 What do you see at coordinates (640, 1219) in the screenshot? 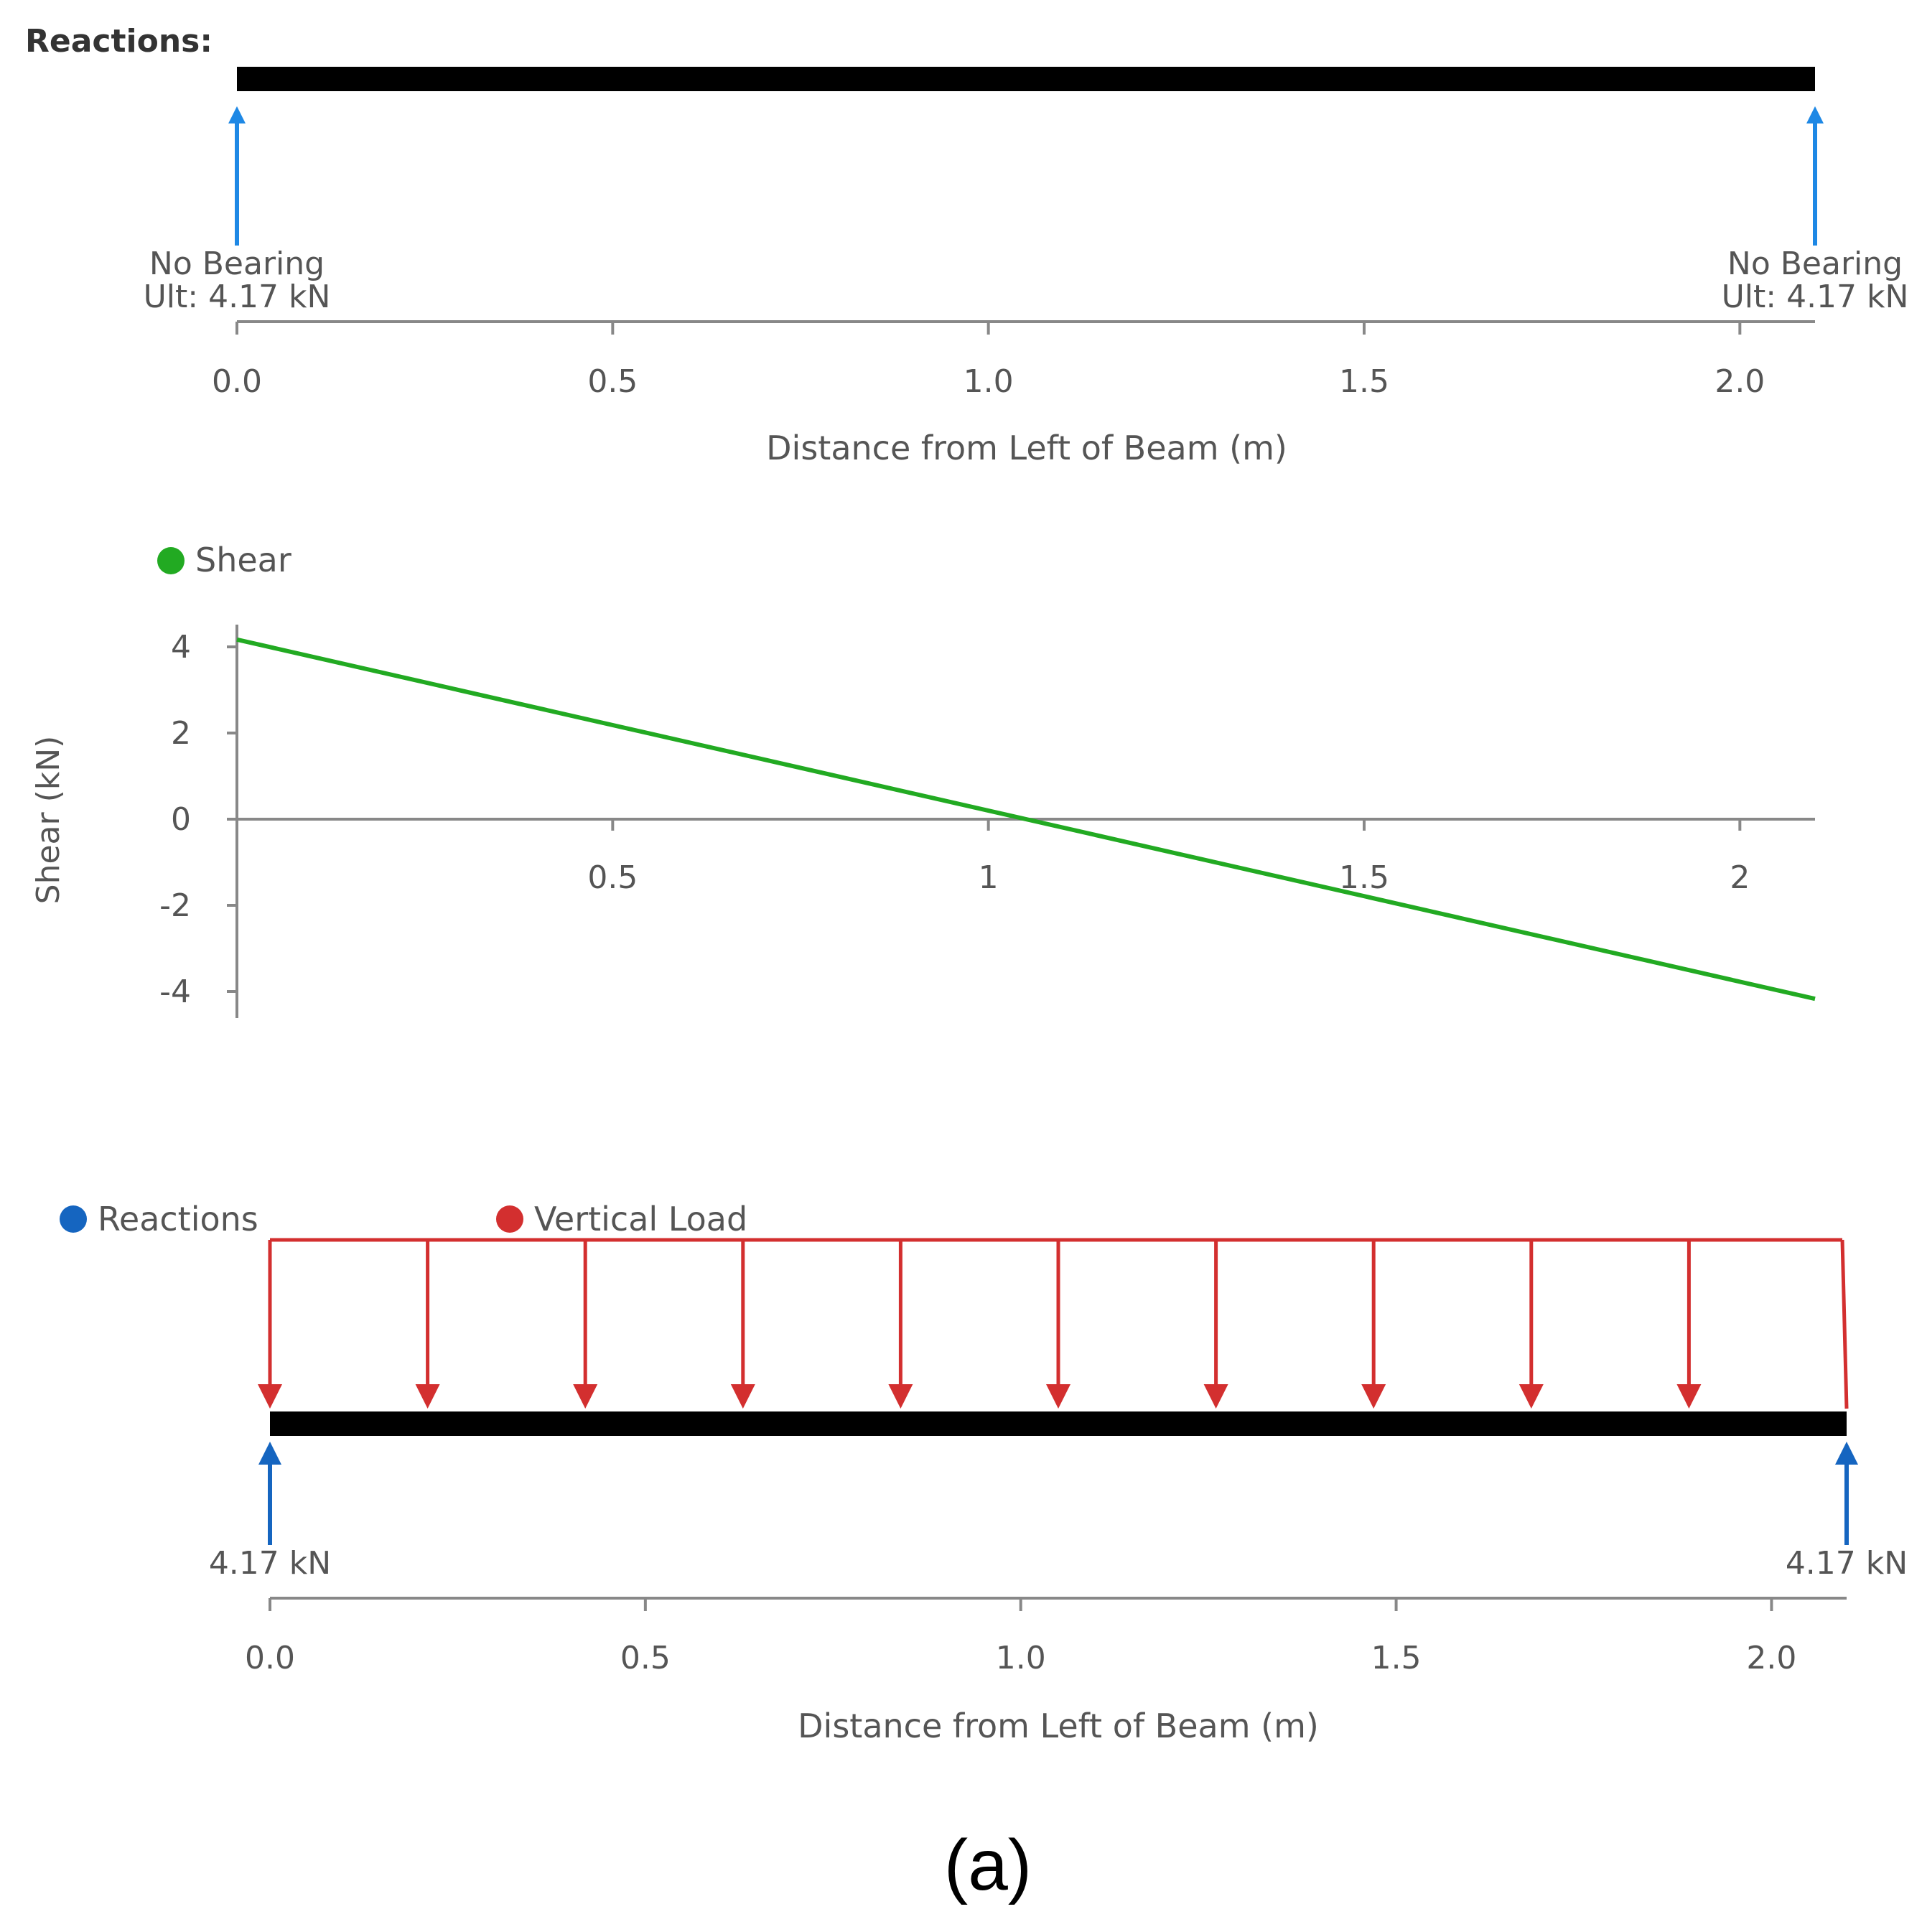
I see `legend-vertical-load-label: Vertical Load` at bounding box center [640, 1219].